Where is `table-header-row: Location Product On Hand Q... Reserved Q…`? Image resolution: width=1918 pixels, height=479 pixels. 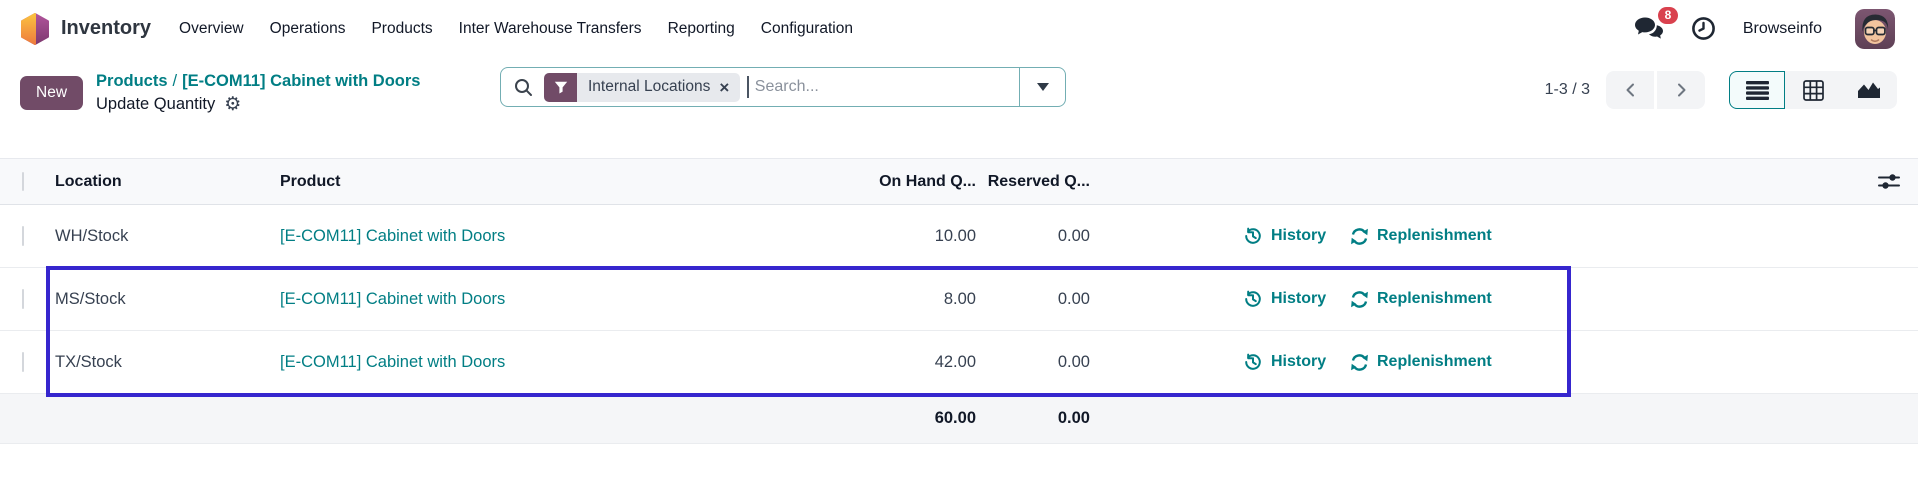
table-header-row: Location Product On Hand Q... Reserved Q… is located at coordinates (959, 181).